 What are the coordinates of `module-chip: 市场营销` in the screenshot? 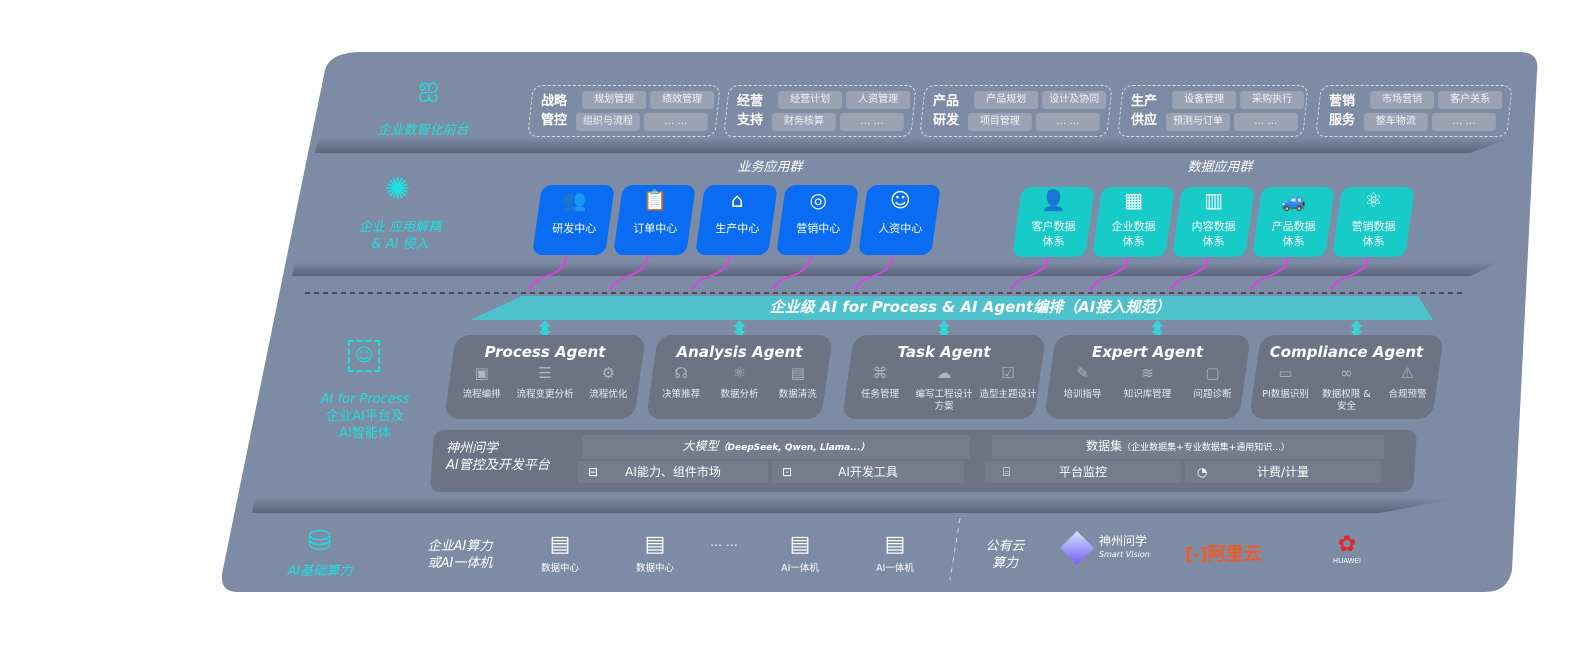 It's located at (1402, 100).